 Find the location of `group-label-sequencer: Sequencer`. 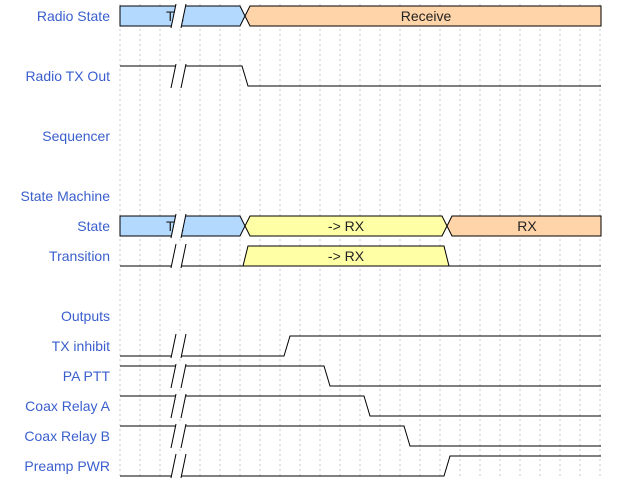

group-label-sequencer: Sequencer is located at coordinates (76, 136).